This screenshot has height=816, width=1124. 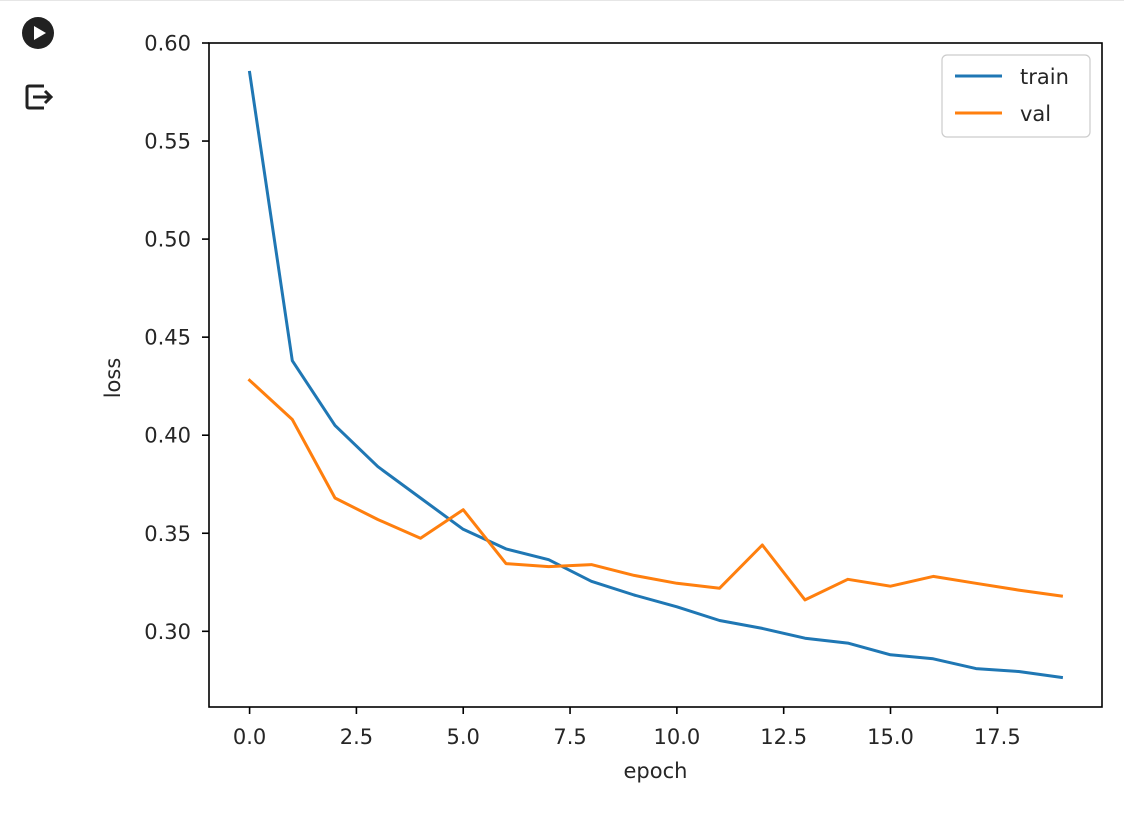 I want to click on clear-output-button, so click(x=39, y=97).